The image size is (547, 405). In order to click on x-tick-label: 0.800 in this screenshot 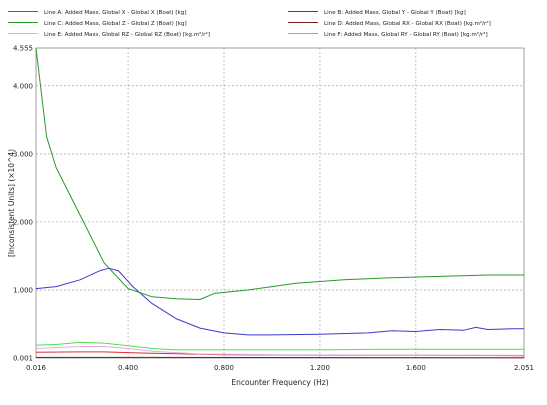, I will do `click(224, 368)`.